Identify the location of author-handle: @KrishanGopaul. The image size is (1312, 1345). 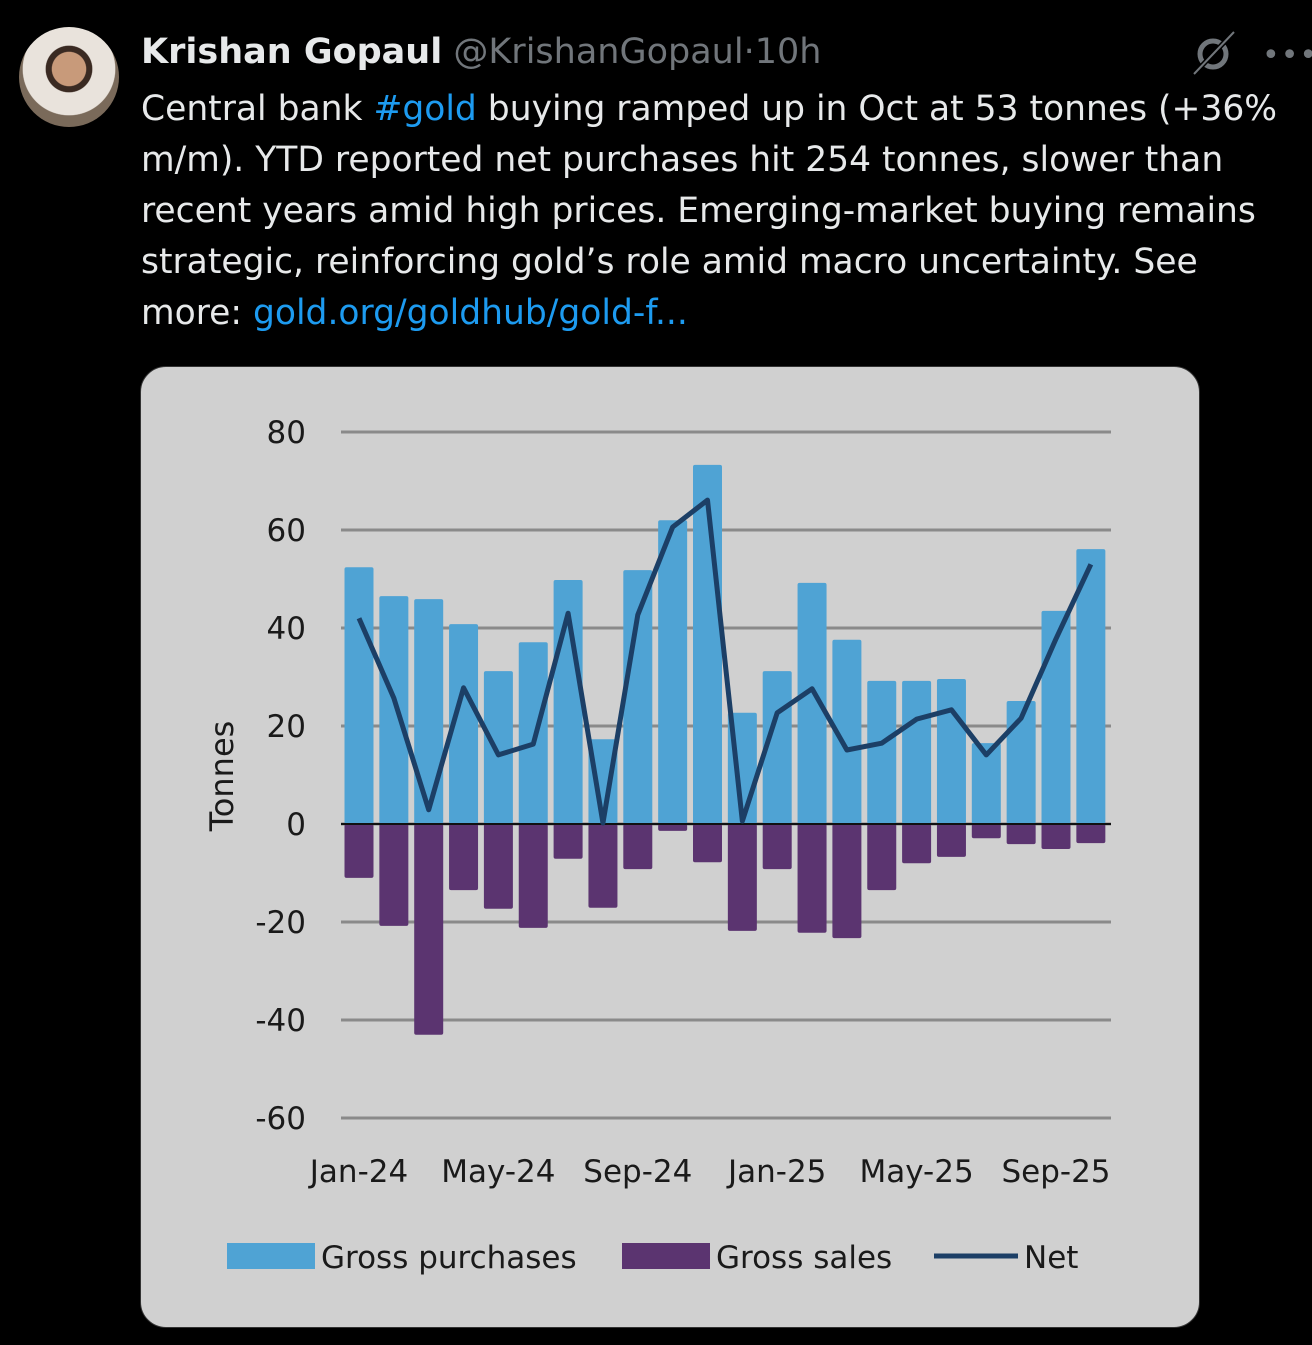
(598, 52).